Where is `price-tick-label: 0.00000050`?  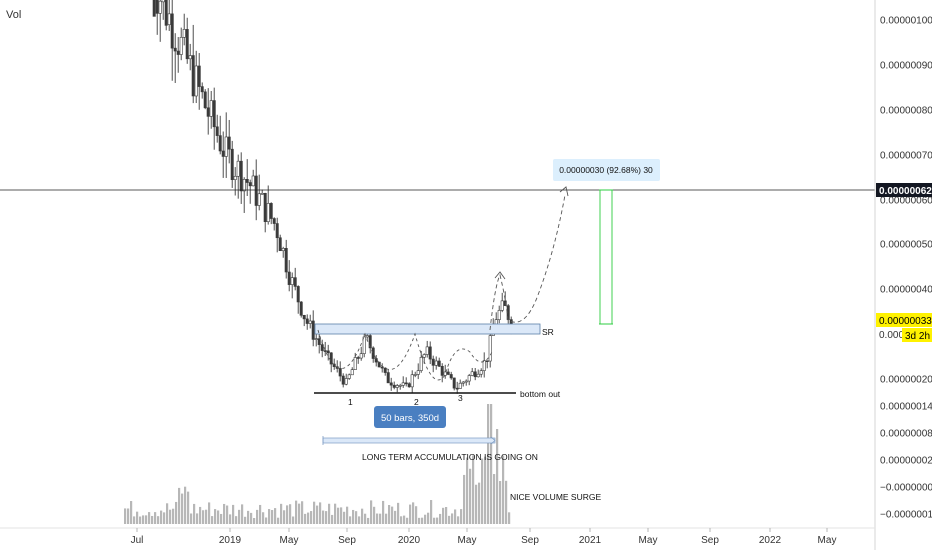
price-tick-label: 0.00000050 is located at coordinates (906, 245).